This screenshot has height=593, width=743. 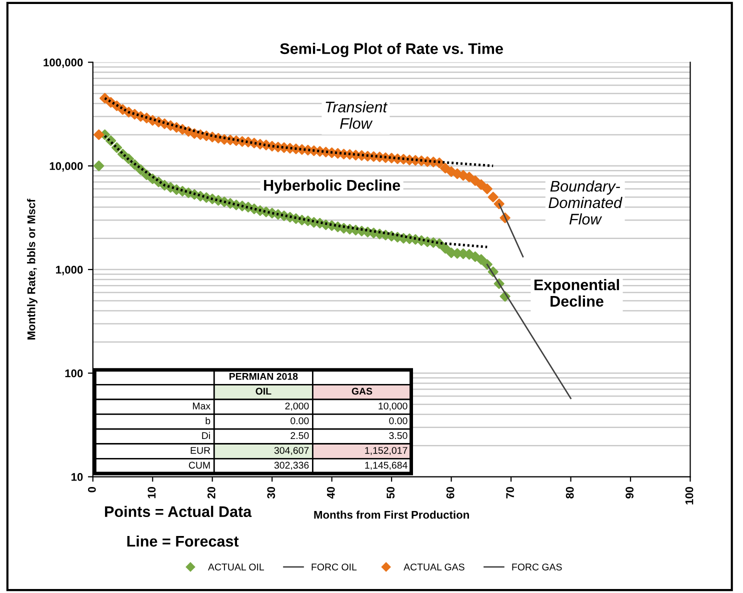 What do you see at coordinates (390, 492) in the screenshot?
I see `x-tick-label: 50` at bounding box center [390, 492].